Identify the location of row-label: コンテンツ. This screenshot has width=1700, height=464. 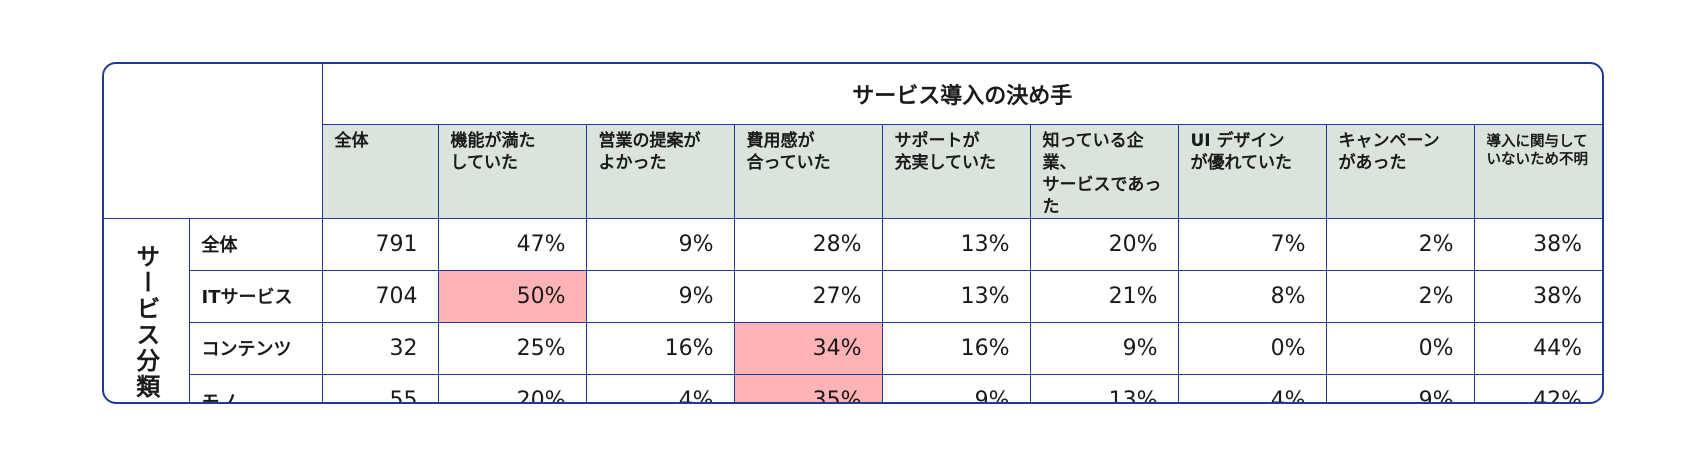
(256, 348).